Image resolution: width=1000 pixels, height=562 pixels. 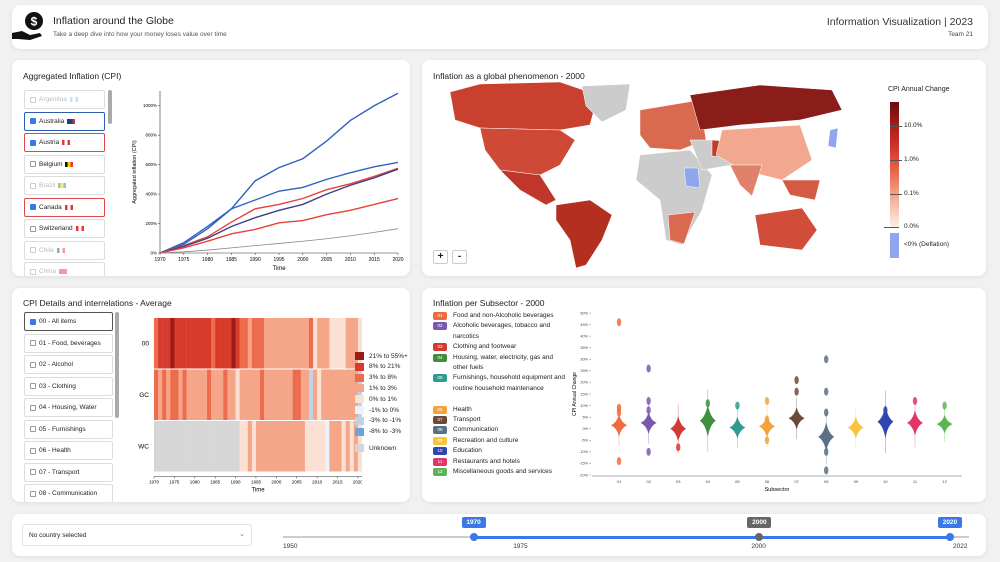 I want to click on y-tick-label: 0%, so click(x=586, y=429).